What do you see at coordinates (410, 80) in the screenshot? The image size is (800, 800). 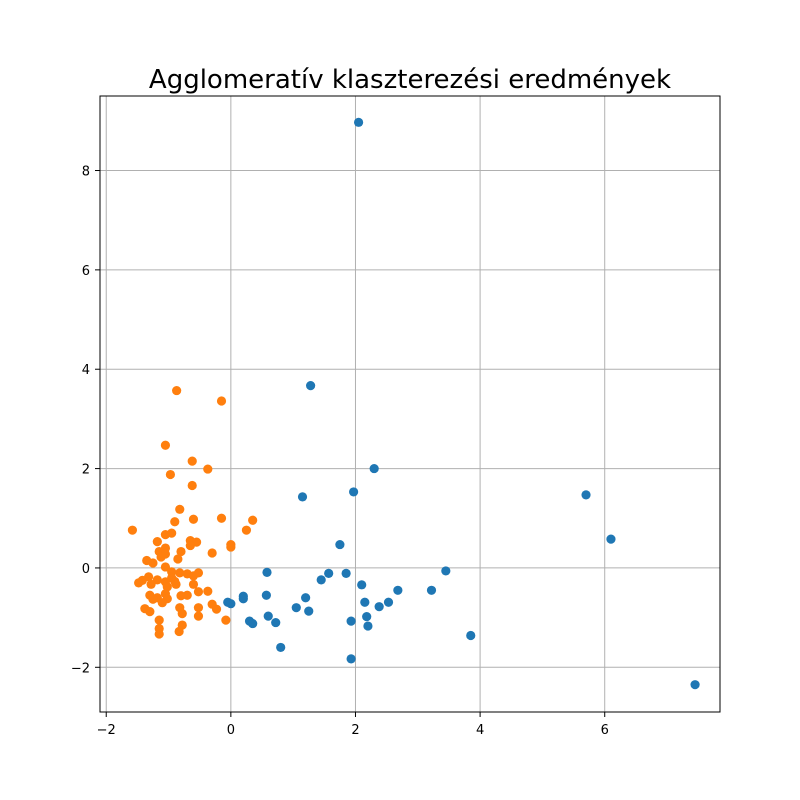 I see `chart-title: Agglomeratív klaszterezési eredmények` at bounding box center [410, 80].